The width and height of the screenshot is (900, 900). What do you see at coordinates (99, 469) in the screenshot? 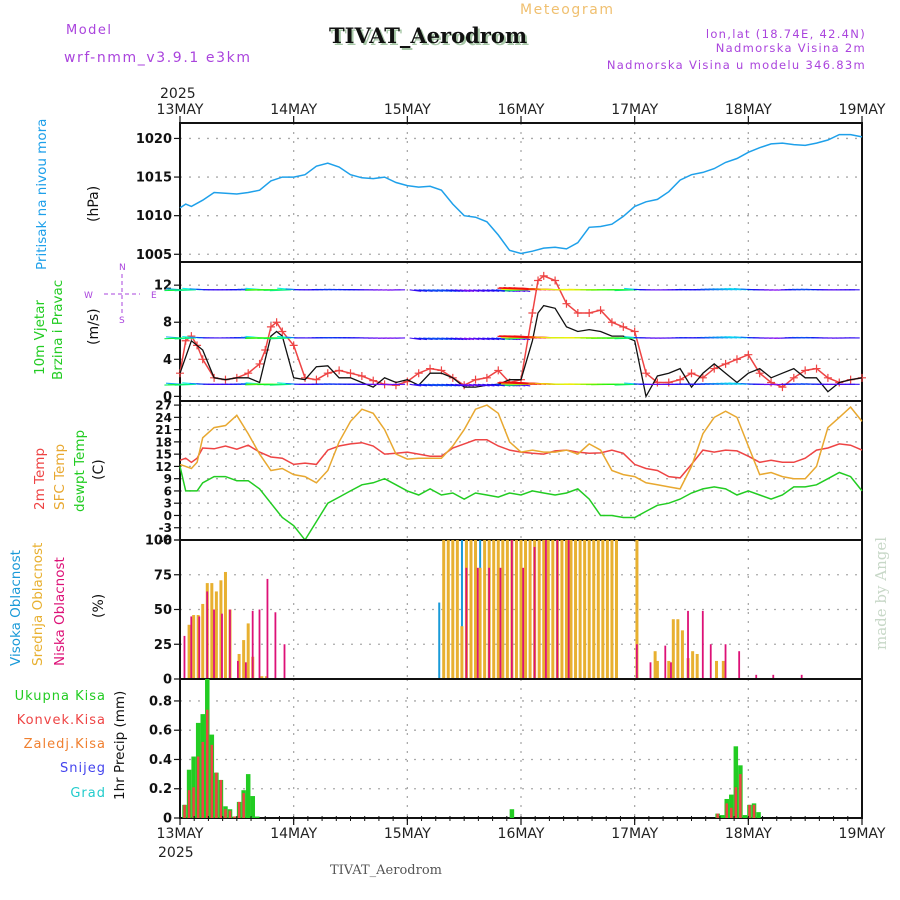
I see `temp-unit: (C)` at bounding box center [99, 469].